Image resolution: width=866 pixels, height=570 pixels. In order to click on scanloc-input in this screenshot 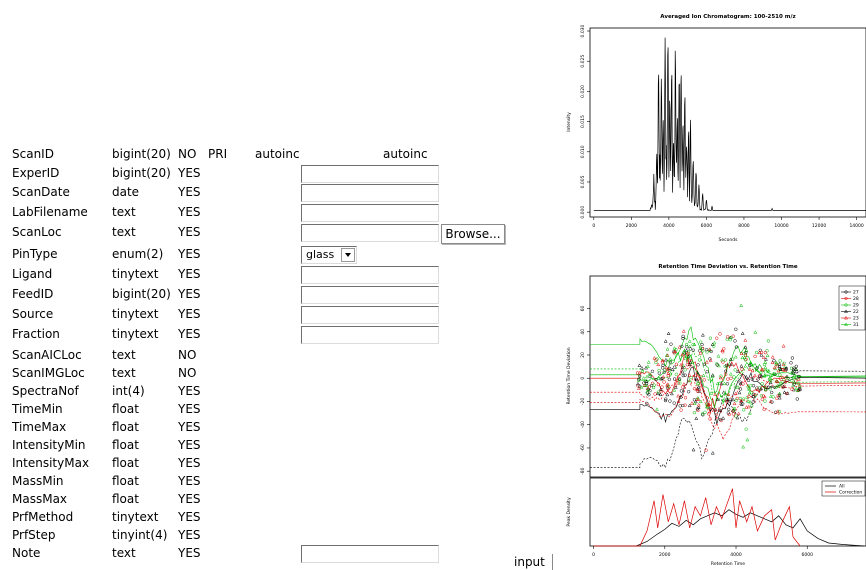, I will do `click(370, 233)`.